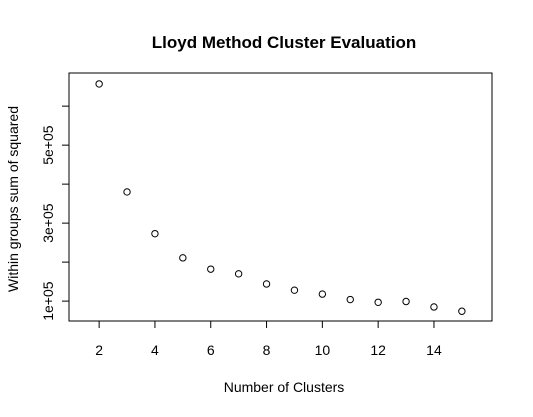 This screenshot has height=417, width=533. I want to click on x-tick-label: 10, so click(323, 350).